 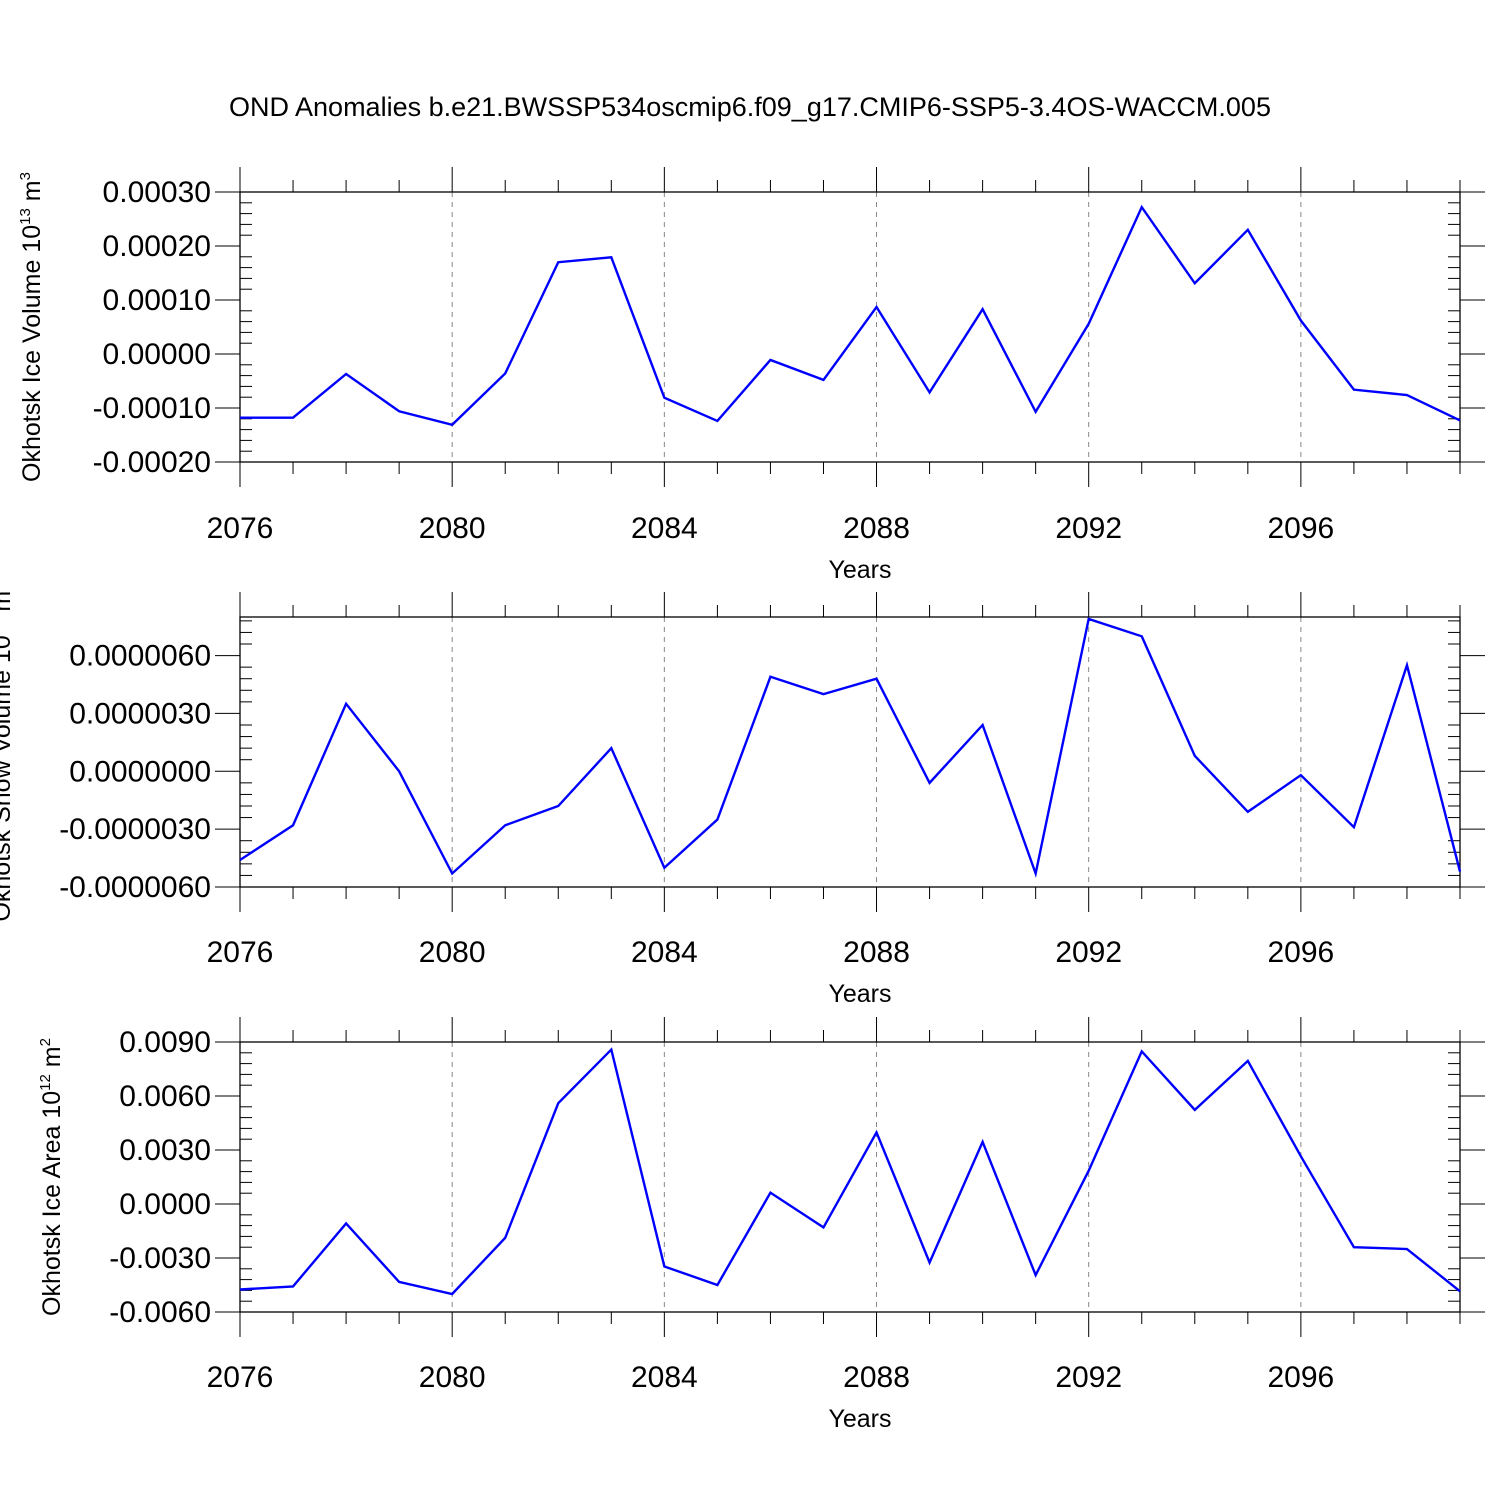 What do you see at coordinates (135, 829) in the screenshot?
I see `y-tick-label: -0.0000030` at bounding box center [135, 829].